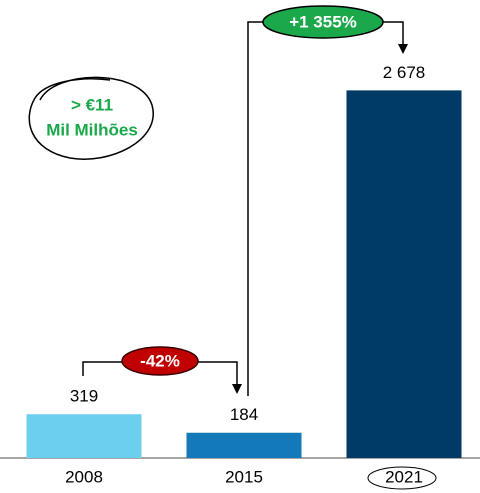 The width and height of the screenshot is (480, 493). I want to click on value-label: 2 678, so click(404, 72).